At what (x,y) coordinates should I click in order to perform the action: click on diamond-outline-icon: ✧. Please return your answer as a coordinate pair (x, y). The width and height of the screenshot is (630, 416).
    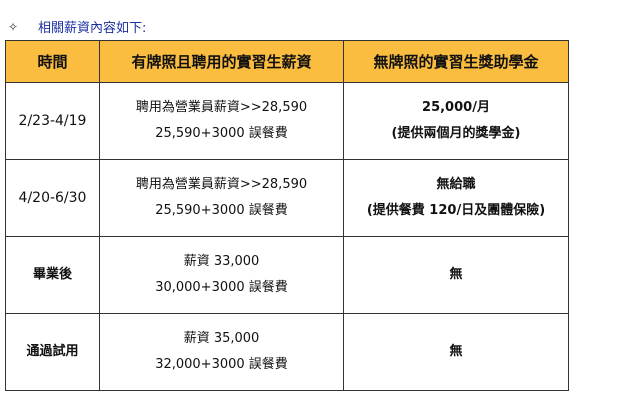
    Looking at the image, I should click on (13, 26).